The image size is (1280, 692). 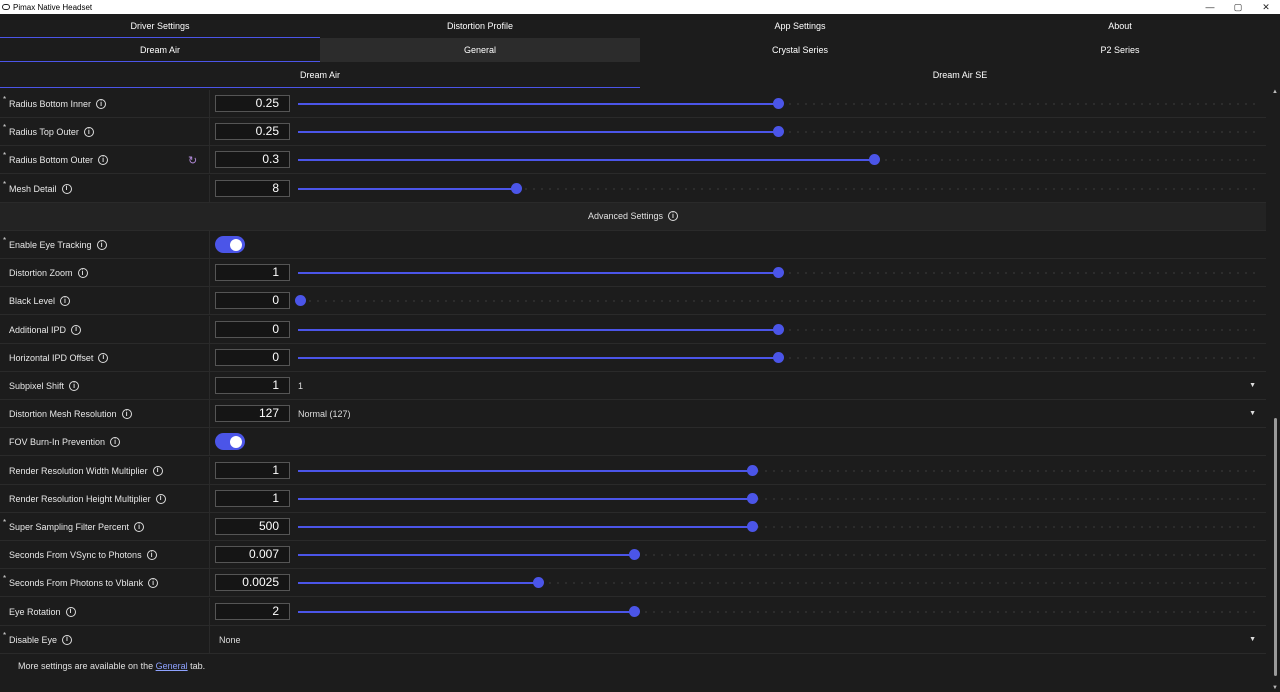 I want to click on value-input: 127, so click(x=252, y=414).